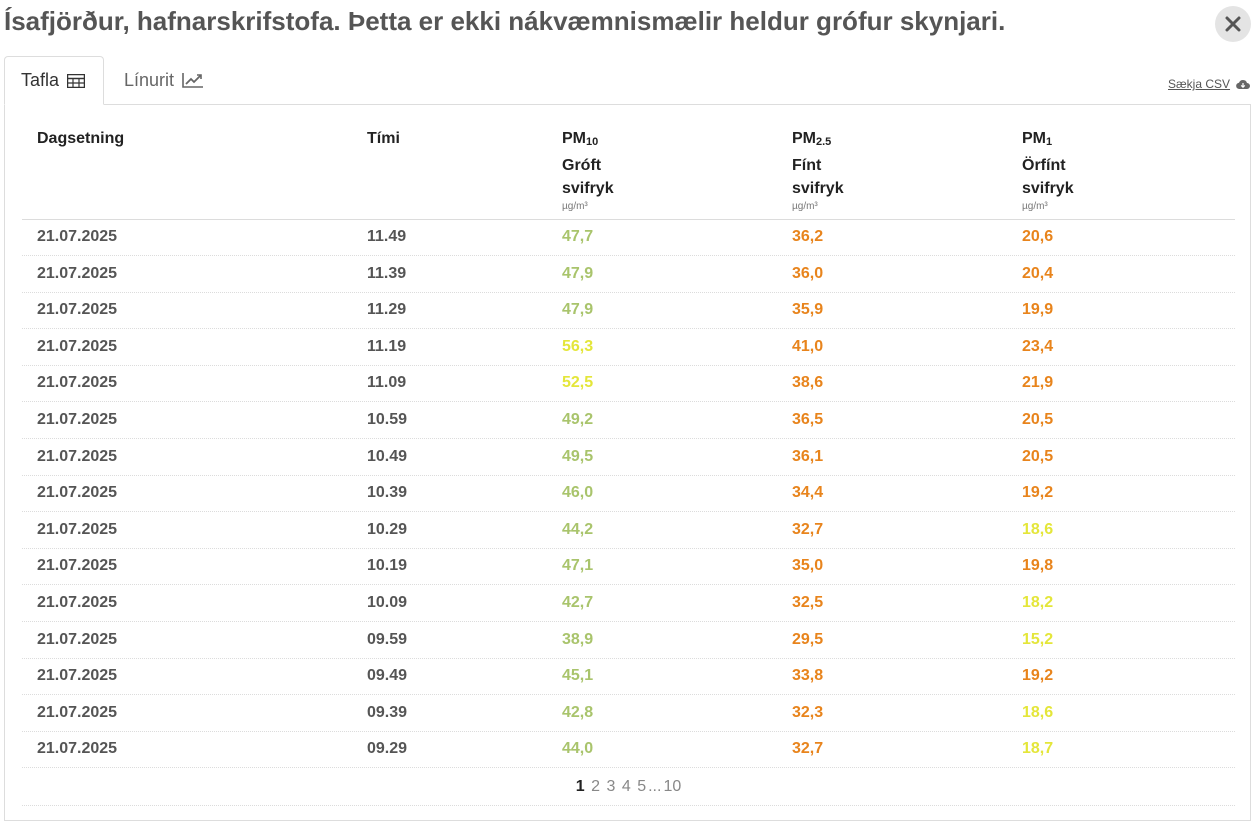  What do you see at coordinates (818, 188) in the screenshot?
I see `pm25-line2: svifryk` at bounding box center [818, 188].